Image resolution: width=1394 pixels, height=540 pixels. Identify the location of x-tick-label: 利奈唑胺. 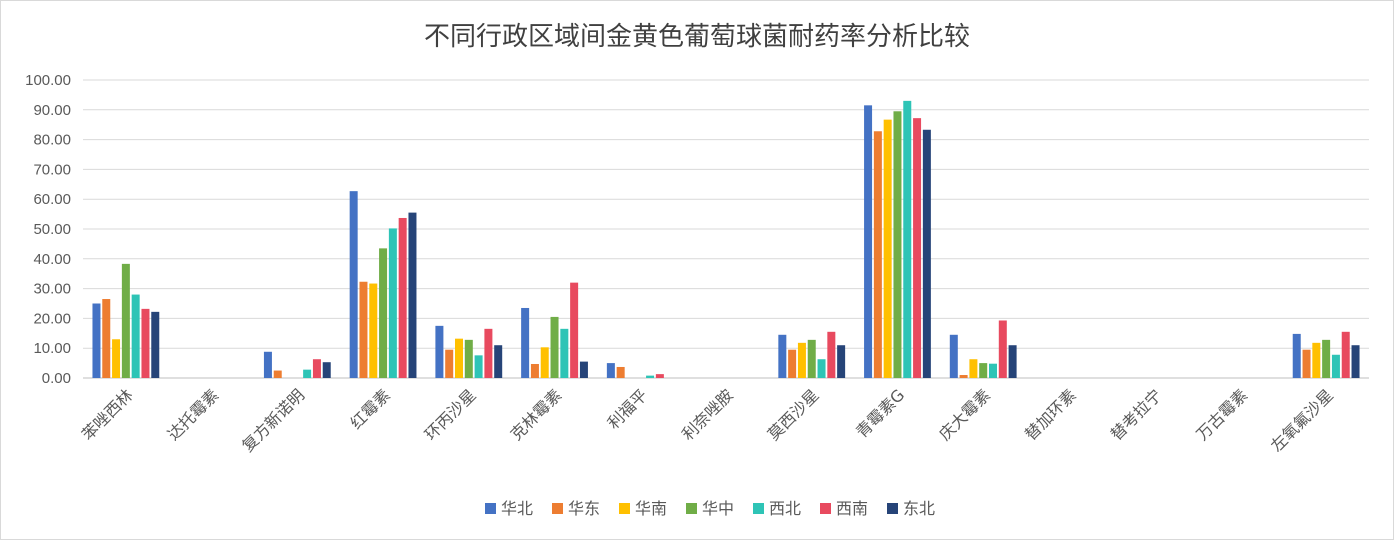
(707, 414).